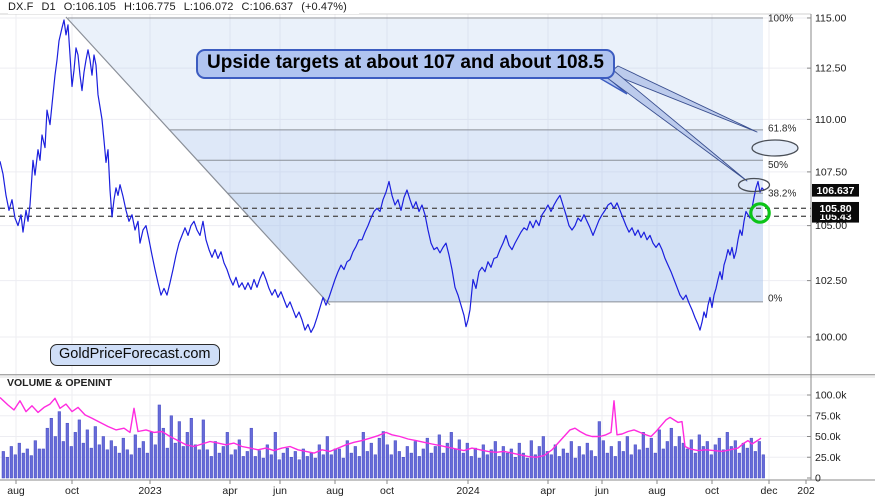 The width and height of the screenshot is (875, 503). I want to click on lower-target-ellipse, so click(754, 185).